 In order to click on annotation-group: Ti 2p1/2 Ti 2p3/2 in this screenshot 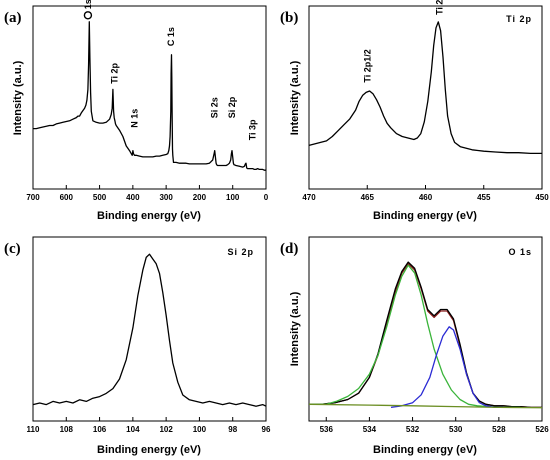, I will do `click(403, 41)`.